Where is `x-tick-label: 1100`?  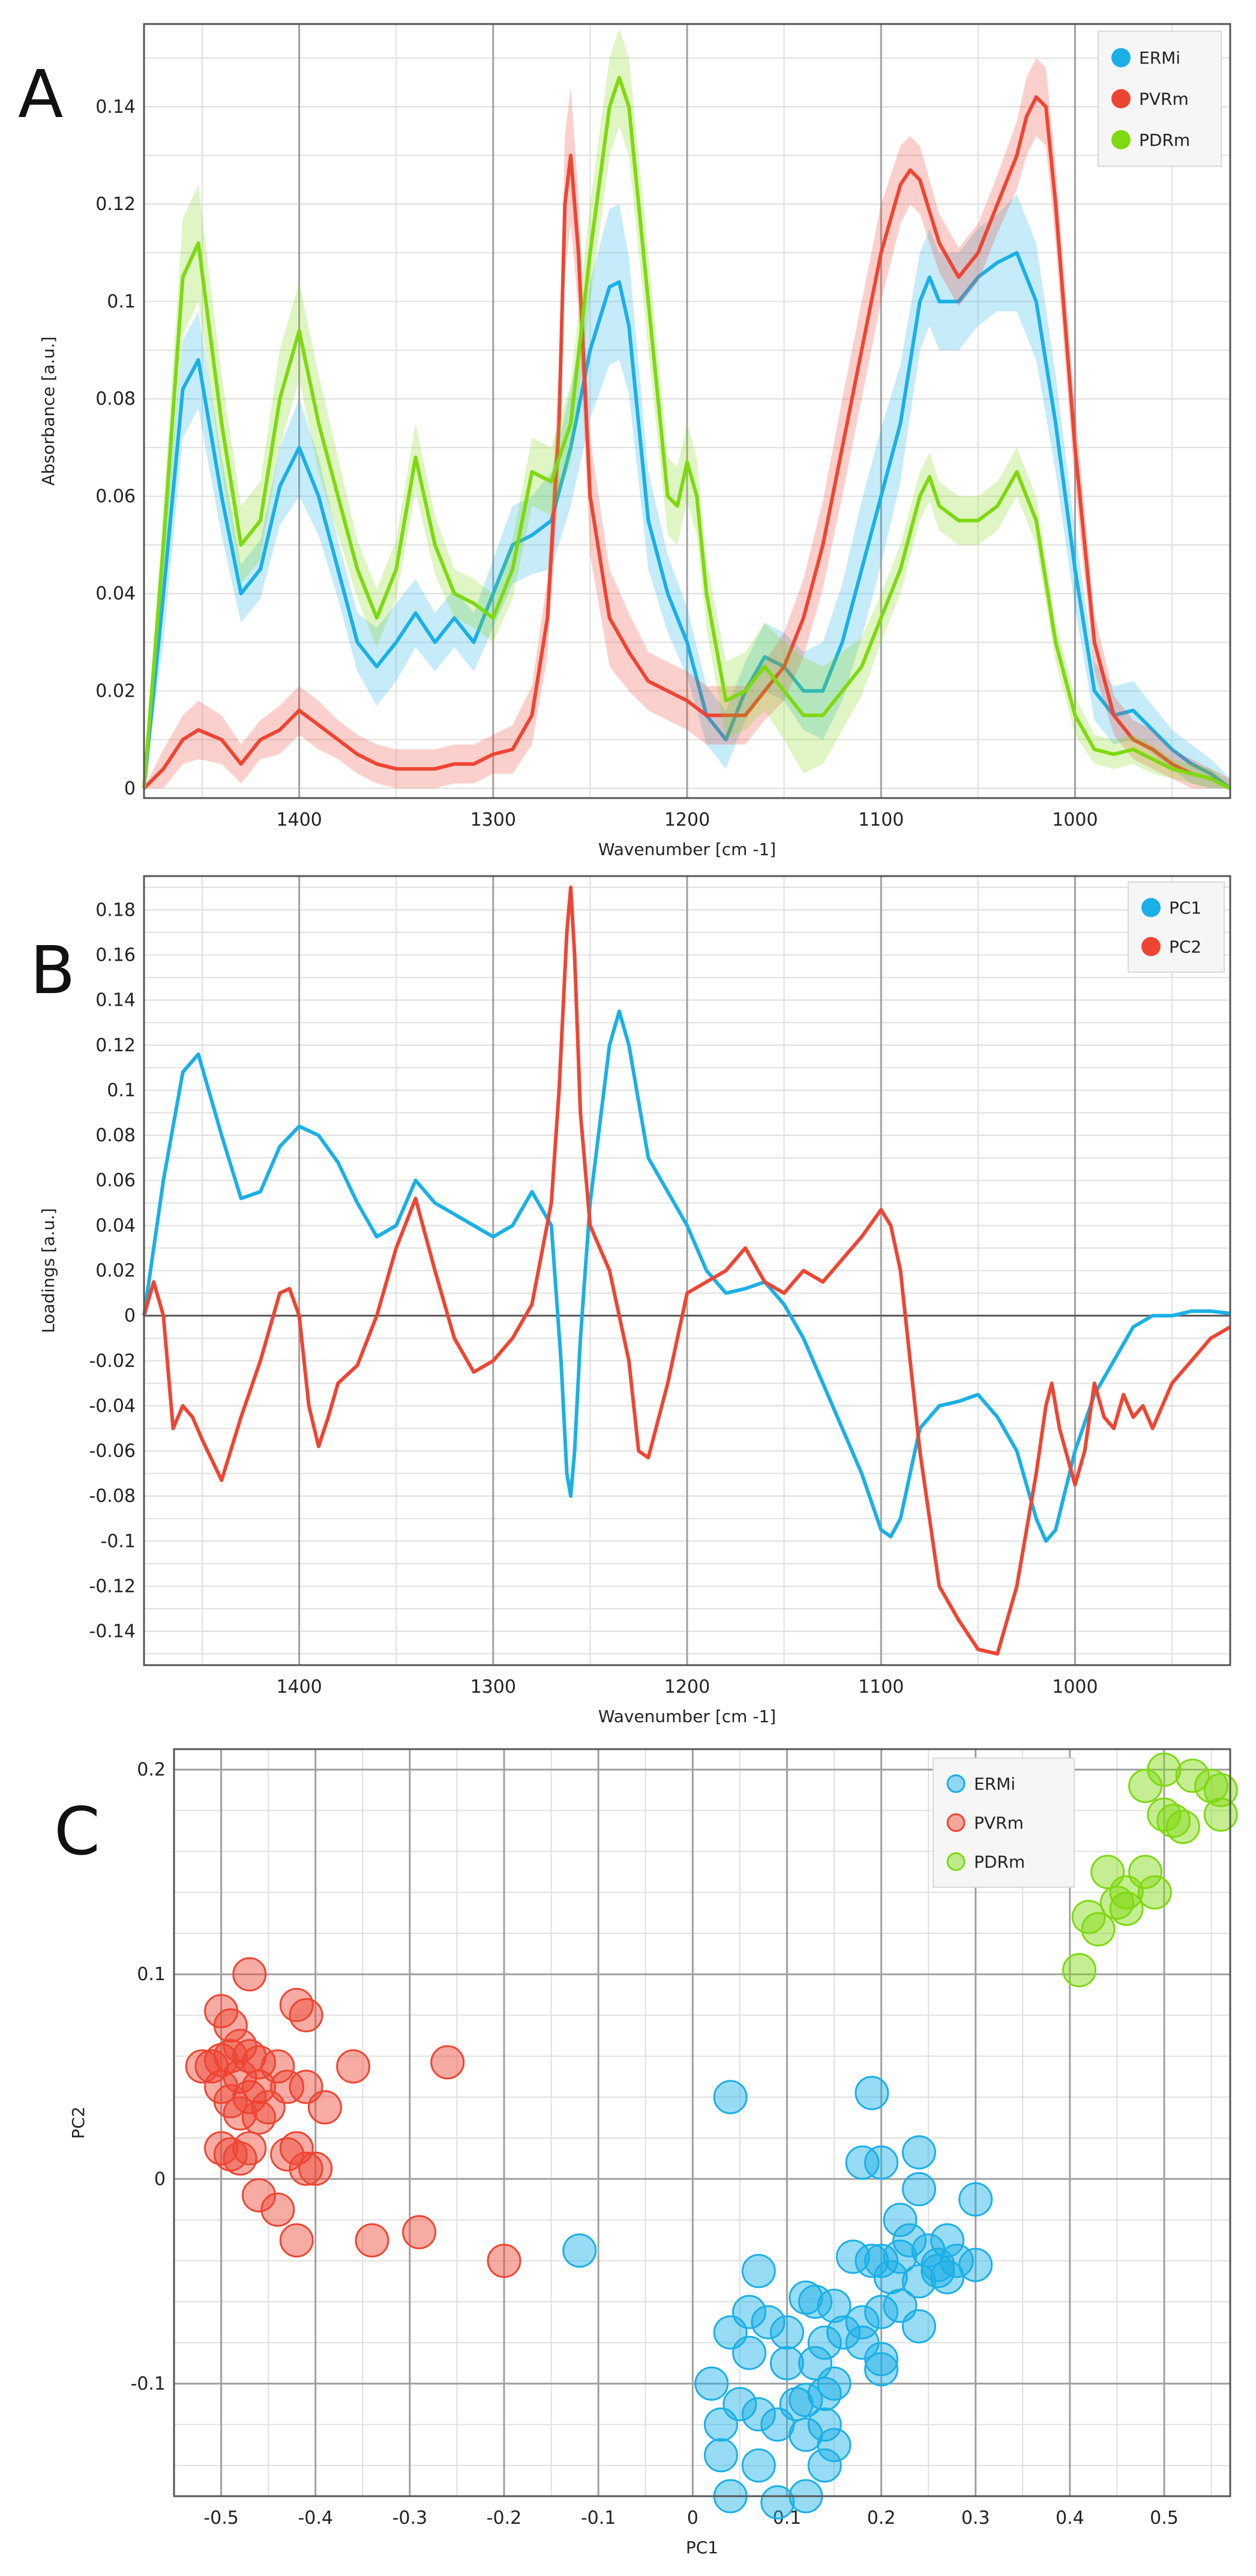 x-tick-label: 1100 is located at coordinates (881, 819).